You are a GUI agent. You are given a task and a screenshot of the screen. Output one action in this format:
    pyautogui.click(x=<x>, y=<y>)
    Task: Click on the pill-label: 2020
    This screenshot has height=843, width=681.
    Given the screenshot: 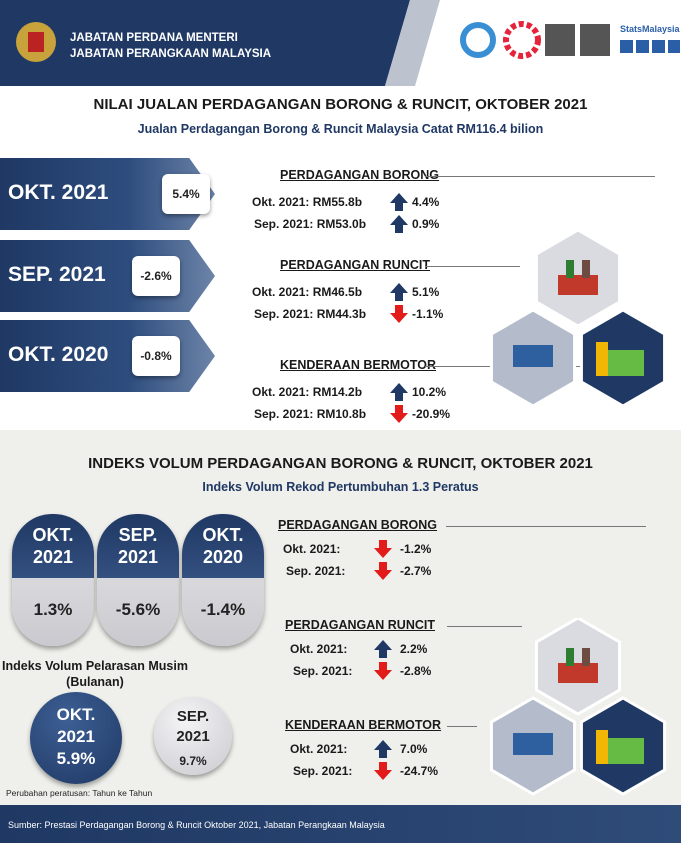 What is the action you would take?
    pyautogui.click(x=223, y=557)
    